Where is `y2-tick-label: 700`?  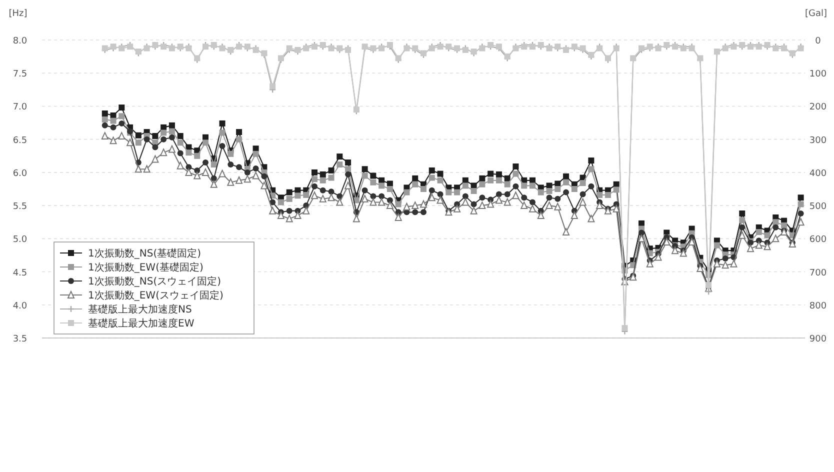
y2-tick-label: 700 is located at coordinates (818, 273).